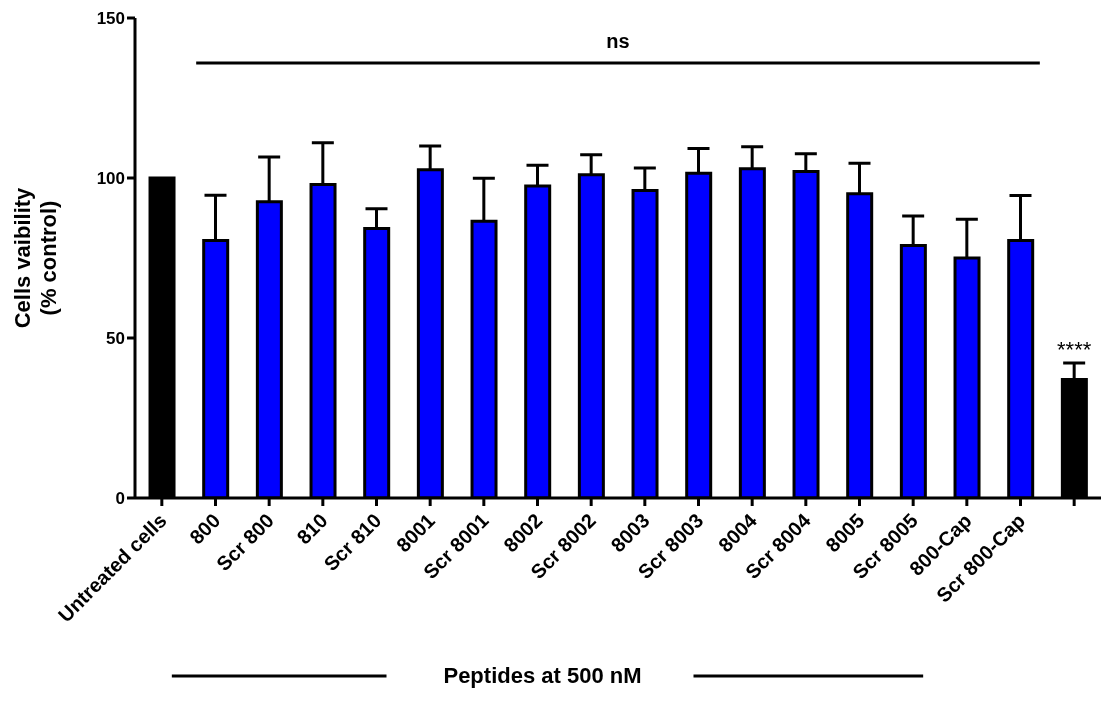 The image size is (1119, 708). Describe the element at coordinates (1074, 349) in the screenshot. I see `annotation: ****` at that location.